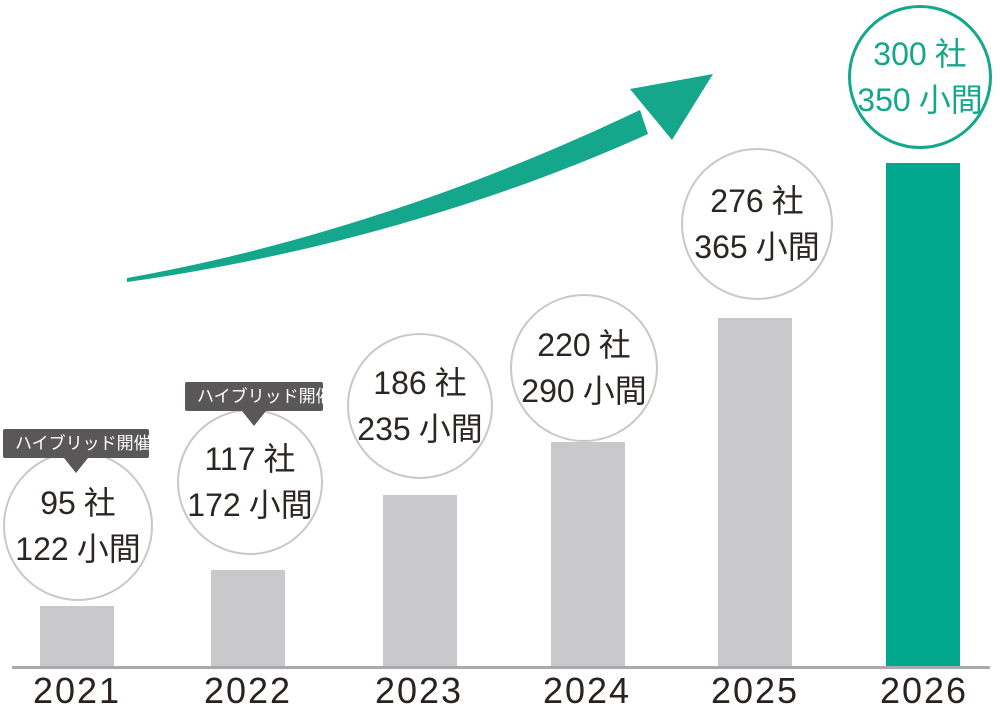 Image resolution: width=1000 pixels, height=711 pixels. What do you see at coordinates (250, 459) in the screenshot?
I see `companies-value: 117 社` at bounding box center [250, 459].